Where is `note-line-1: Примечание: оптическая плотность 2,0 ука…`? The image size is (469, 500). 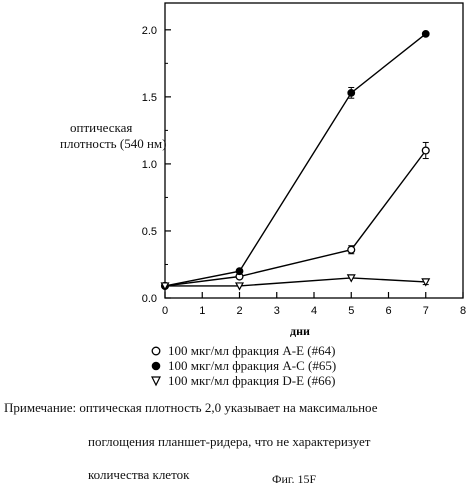
note-line-1: Примечание: оптическая плотность 2,0 ука… is located at coordinates (191, 407).